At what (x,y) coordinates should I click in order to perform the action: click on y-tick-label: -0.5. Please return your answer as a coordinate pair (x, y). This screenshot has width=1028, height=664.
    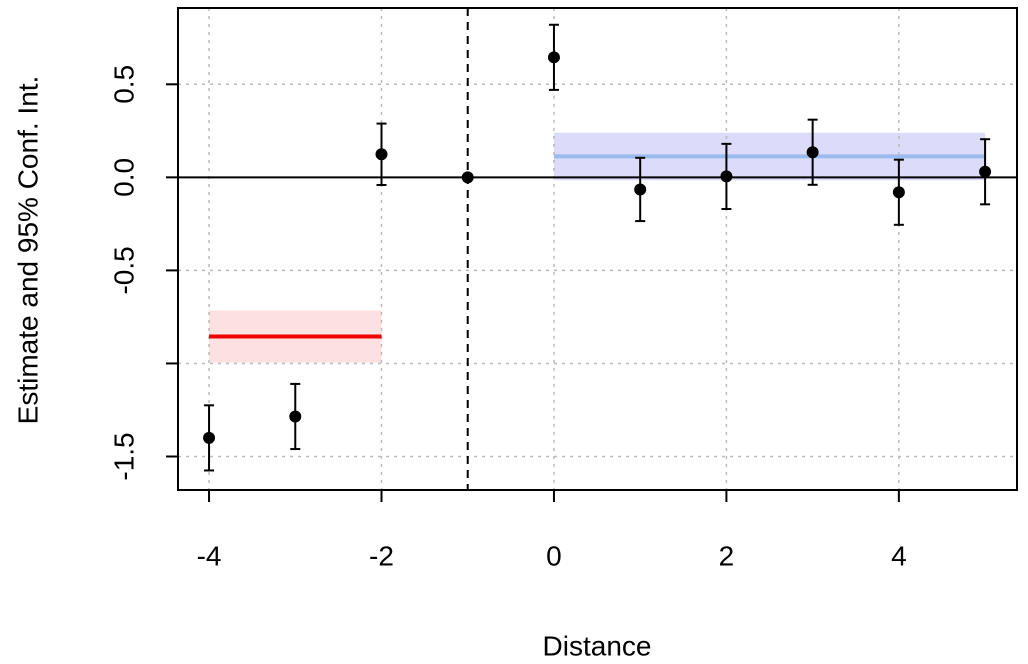
    Looking at the image, I should click on (123, 270).